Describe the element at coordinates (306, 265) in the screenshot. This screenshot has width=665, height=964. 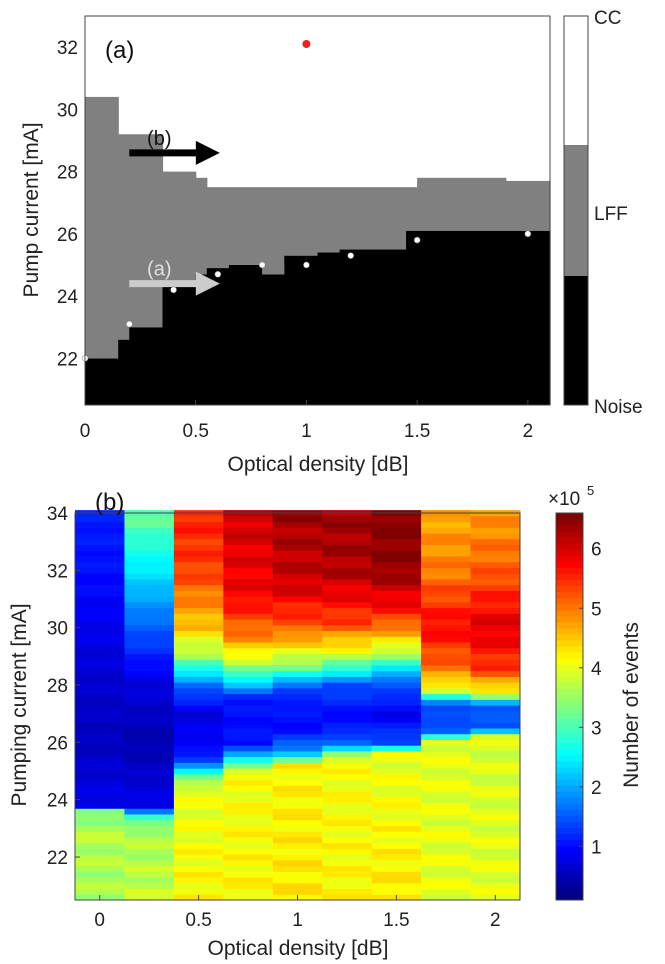
I see `threshold-point` at that location.